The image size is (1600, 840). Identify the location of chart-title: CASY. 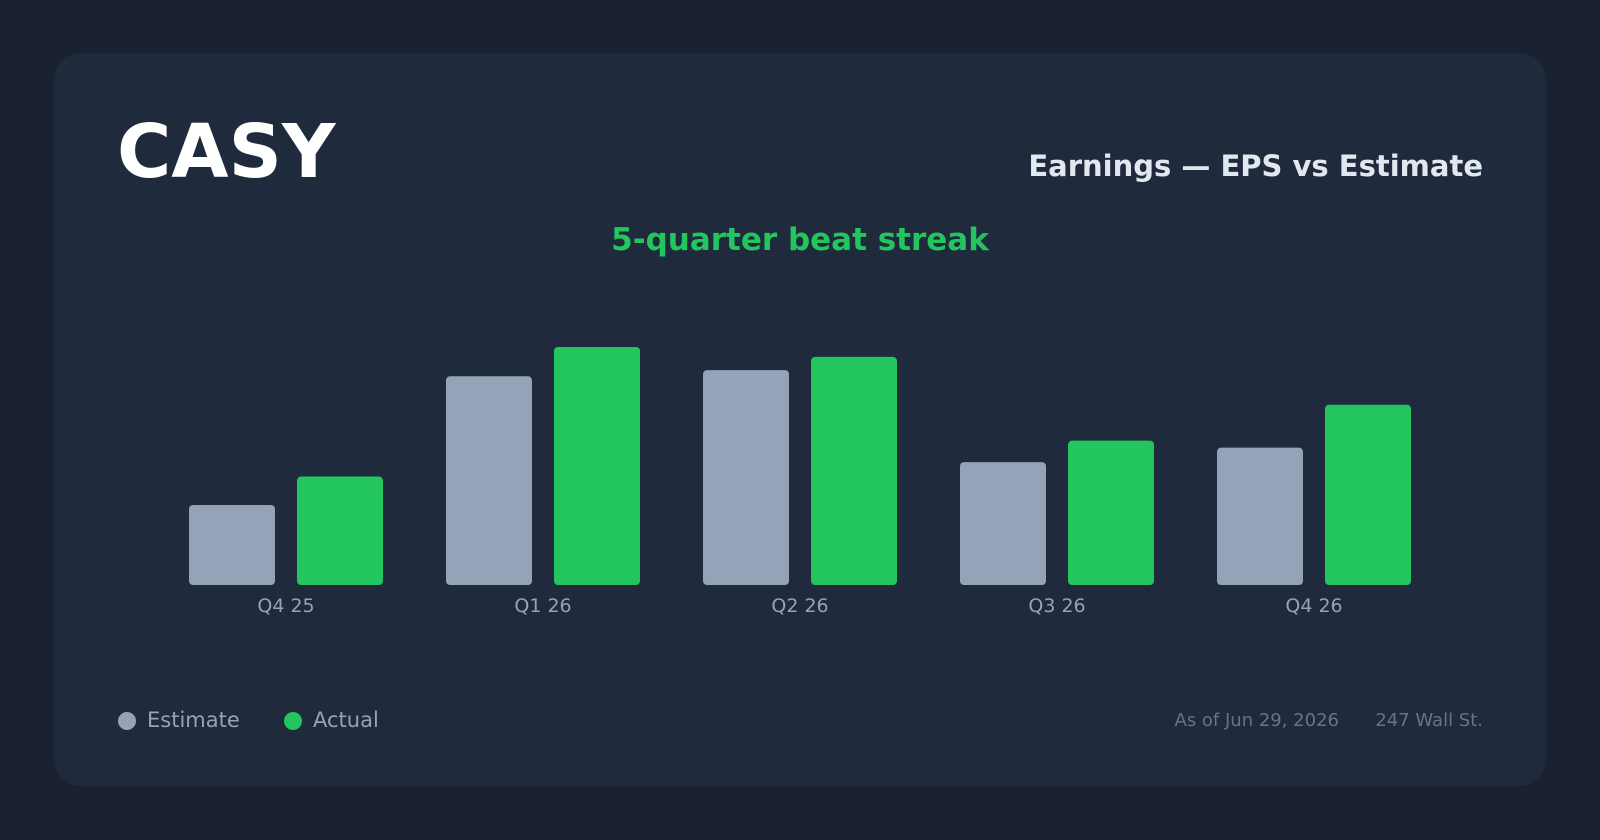
(227, 152).